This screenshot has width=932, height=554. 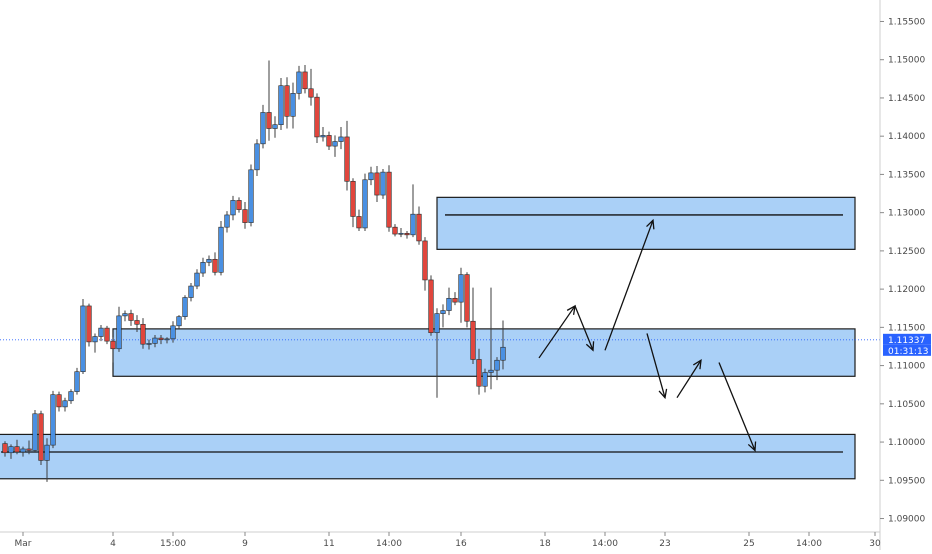 I want to click on candle-body, so click(x=77, y=381).